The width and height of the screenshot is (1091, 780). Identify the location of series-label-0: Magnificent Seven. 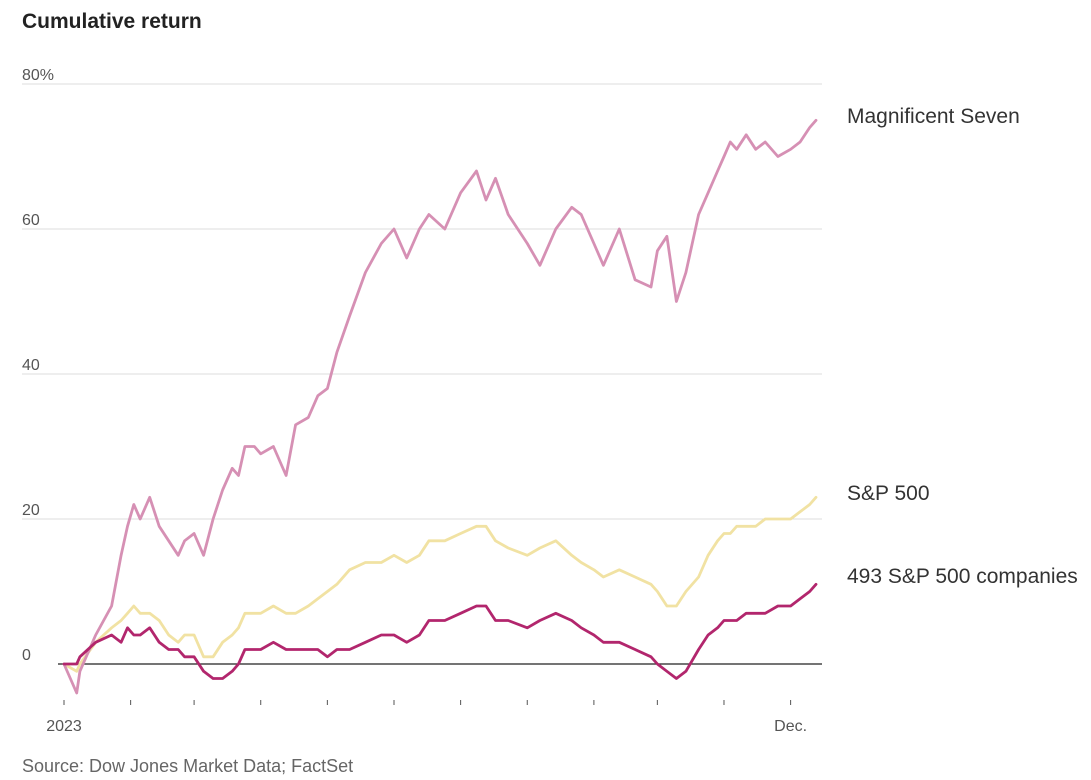
(933, 116).